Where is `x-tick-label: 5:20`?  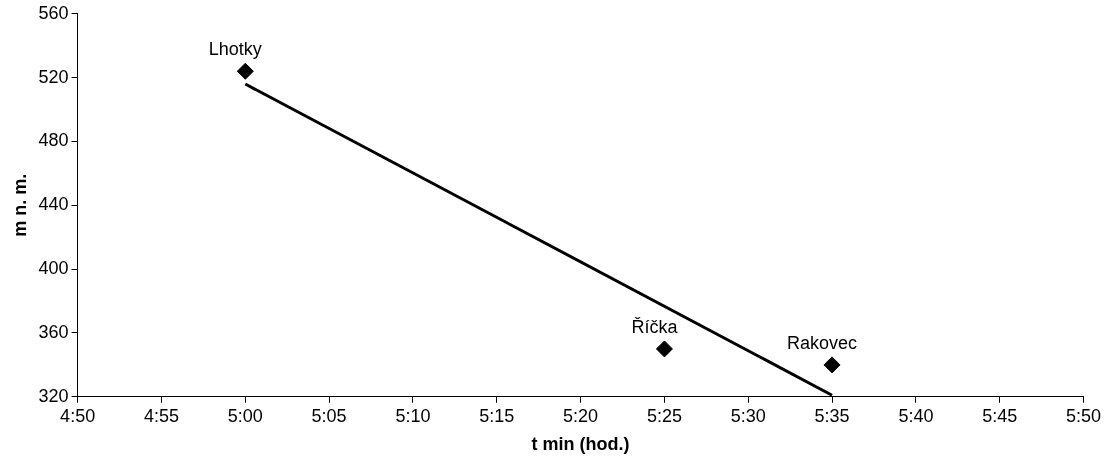 x-tick-label: 5:20 is located at coordinates (581, 415).